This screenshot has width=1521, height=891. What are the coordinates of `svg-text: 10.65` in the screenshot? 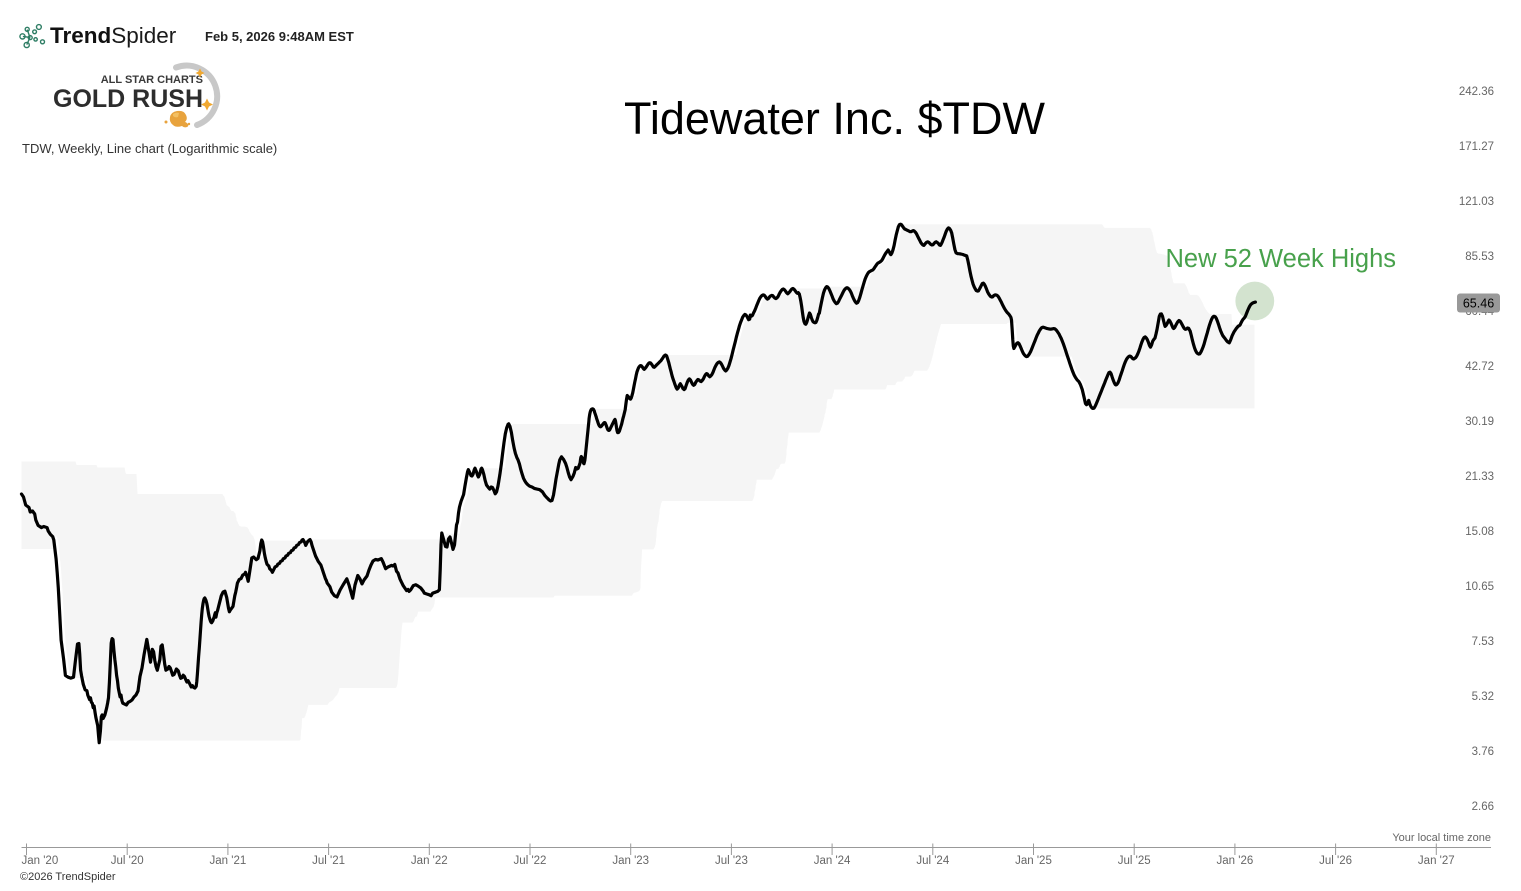 It's located at (1479, 587).